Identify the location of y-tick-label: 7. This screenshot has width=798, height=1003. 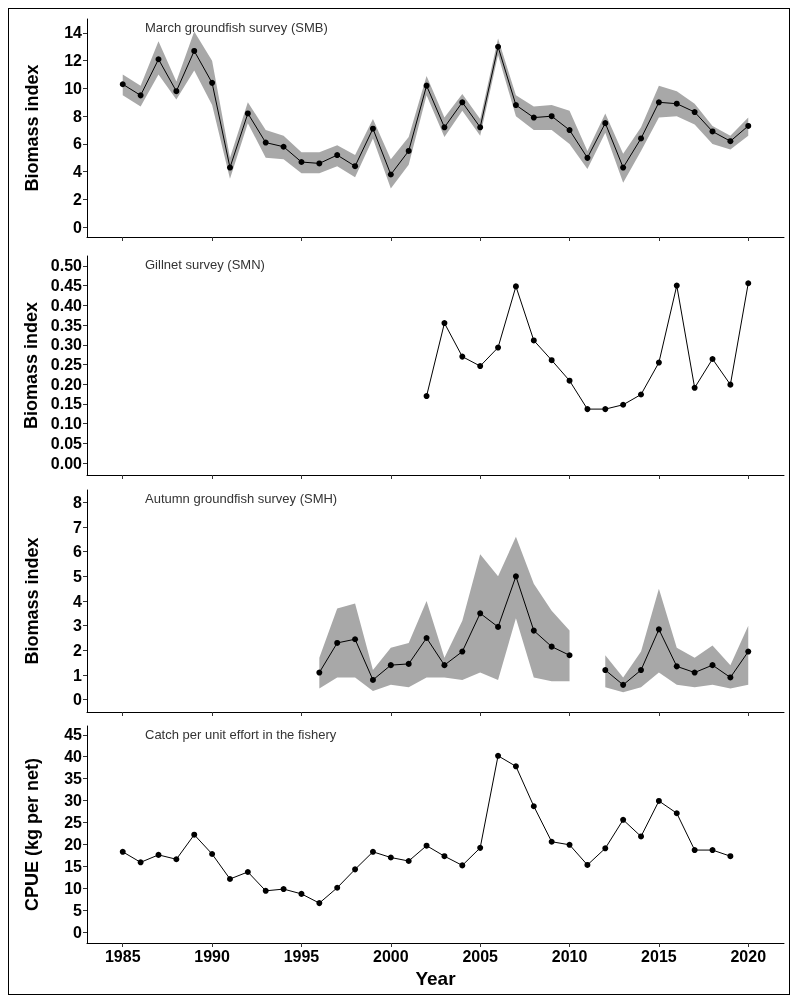
(78, 527).